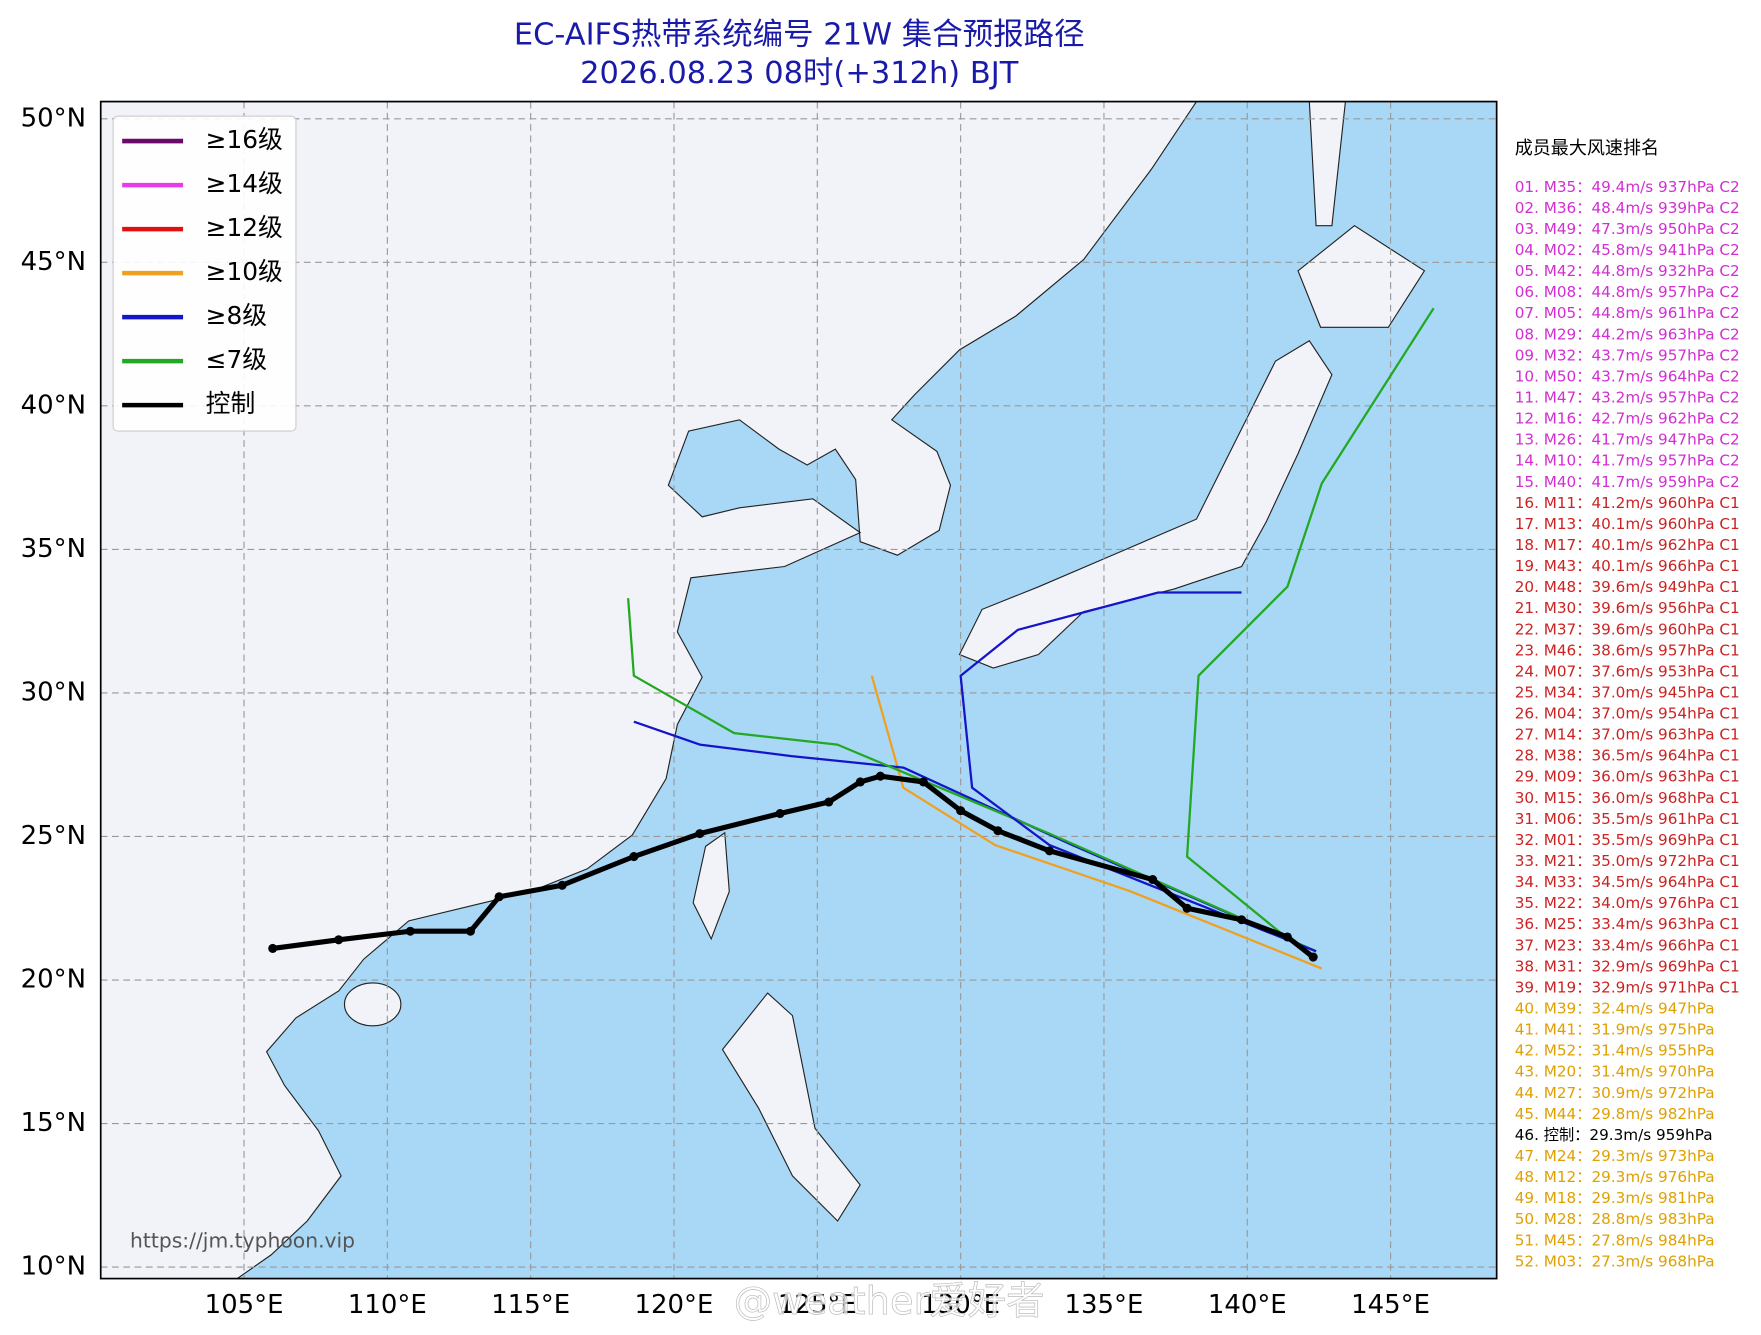 The image size is (1761, 1335). What do you see at coordinates (1627, 334) in the screenshot?
I see `ranking-item: 08. M29：44.2m/s 963hPa C2` at bounding box center [1627, 334].